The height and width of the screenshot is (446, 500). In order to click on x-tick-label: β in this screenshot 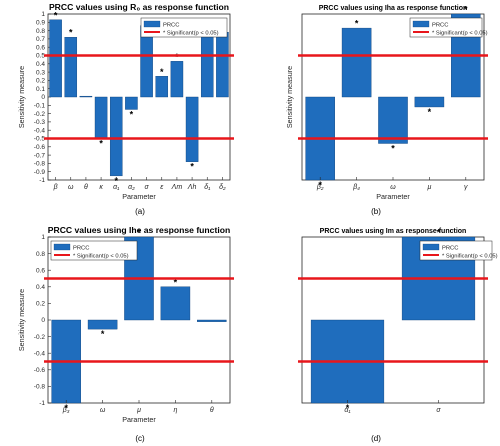, I will do `click(55, 187)`.